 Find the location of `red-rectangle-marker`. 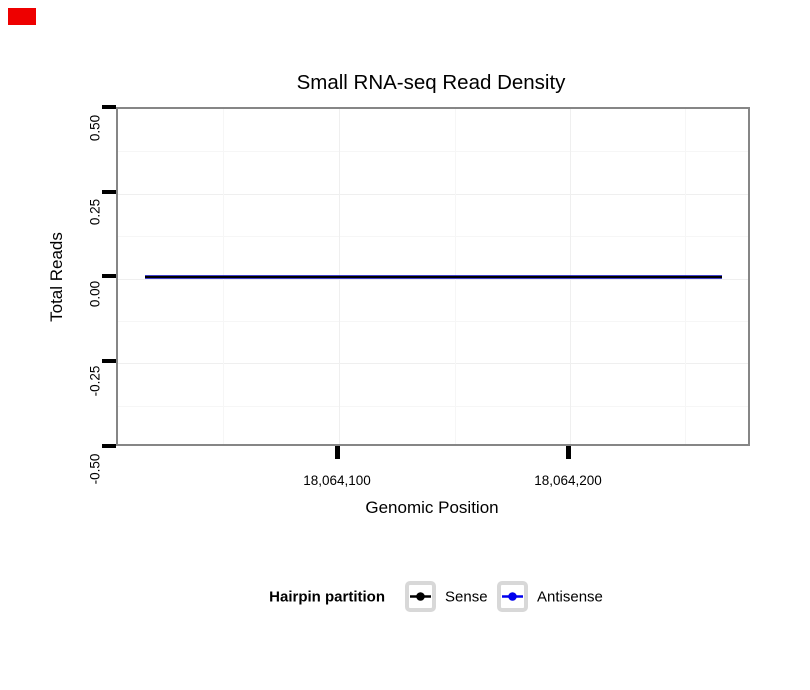

red-rectangle-marker is located at coordinates (22, 16).